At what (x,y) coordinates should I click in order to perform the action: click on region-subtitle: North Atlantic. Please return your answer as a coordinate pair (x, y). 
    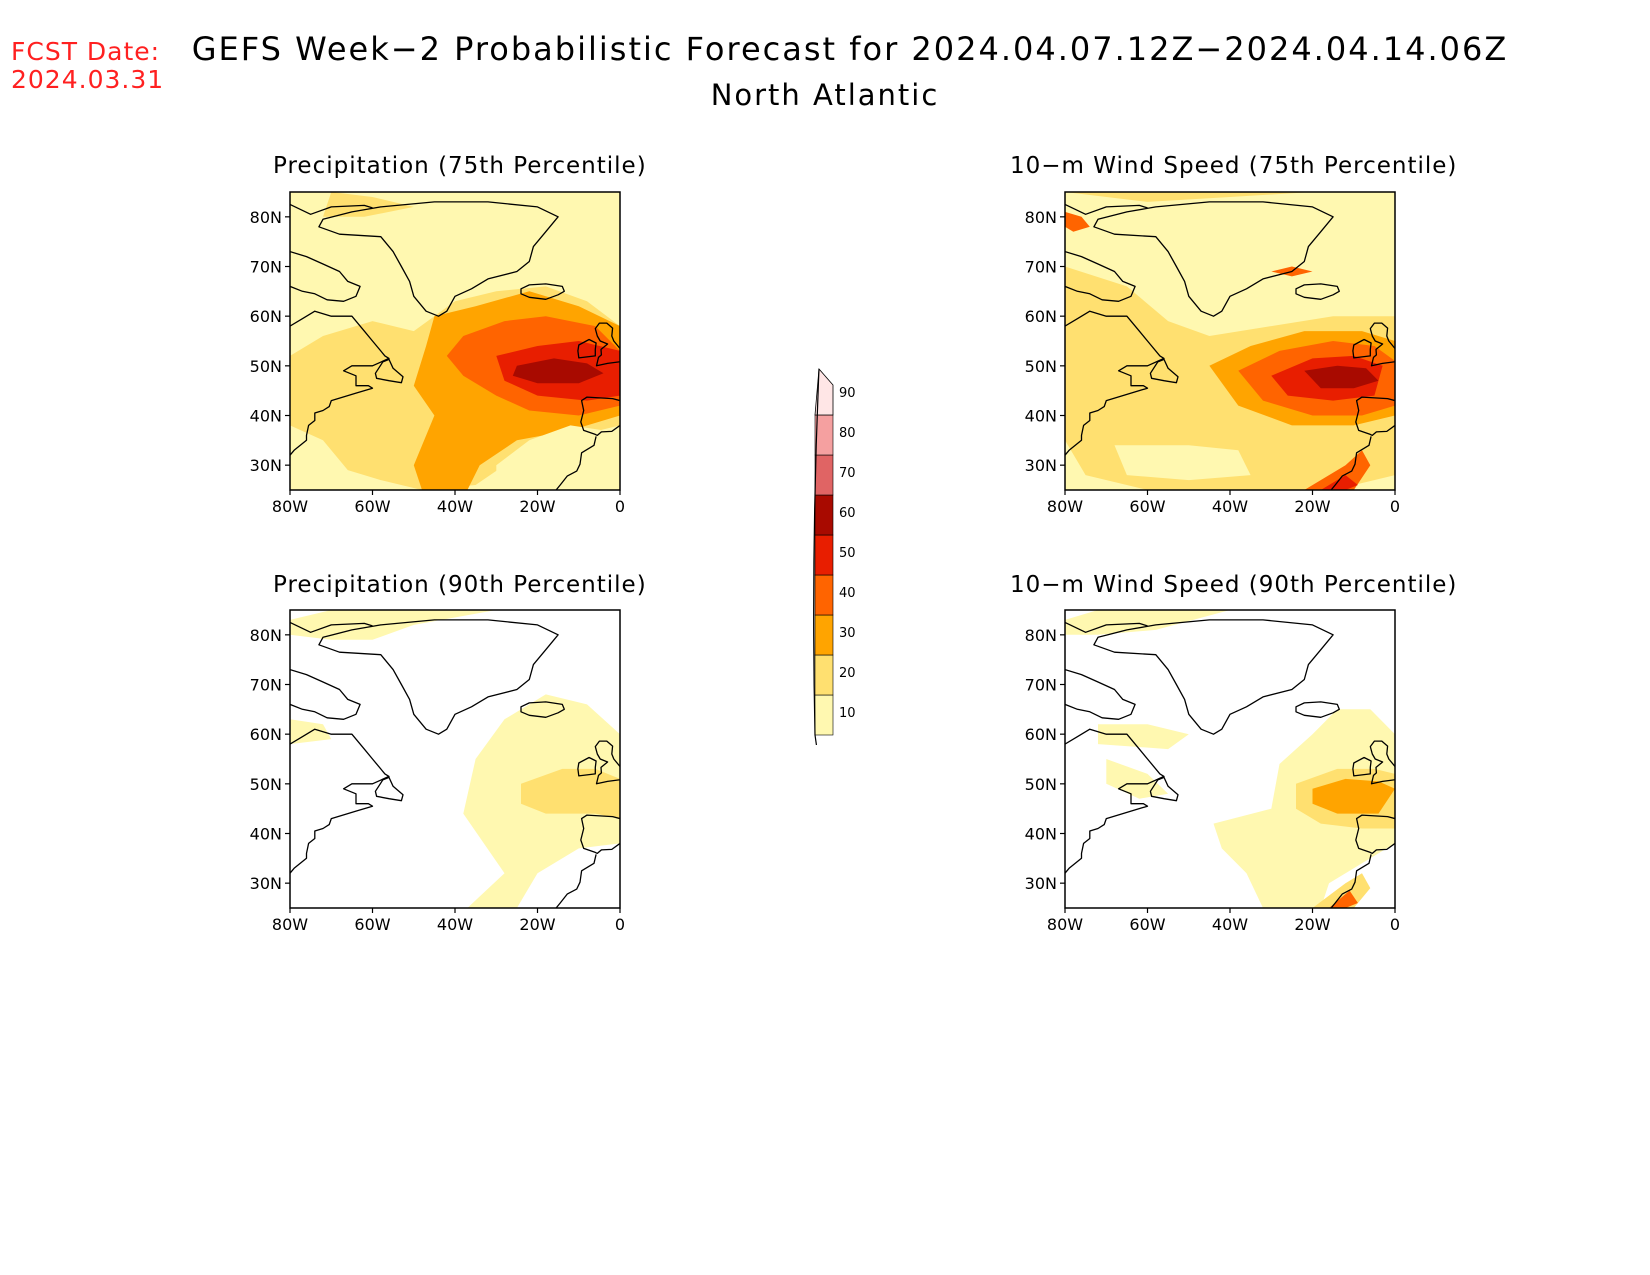
    Looking at the image, I should click on (825, 95).